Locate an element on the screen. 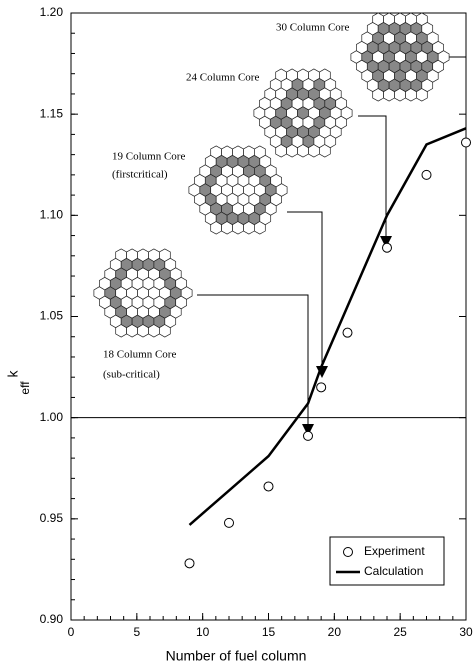 The width and height of the screenshot is (474, 669). x-tick-label: 15 is located at coordinates (269, 632).